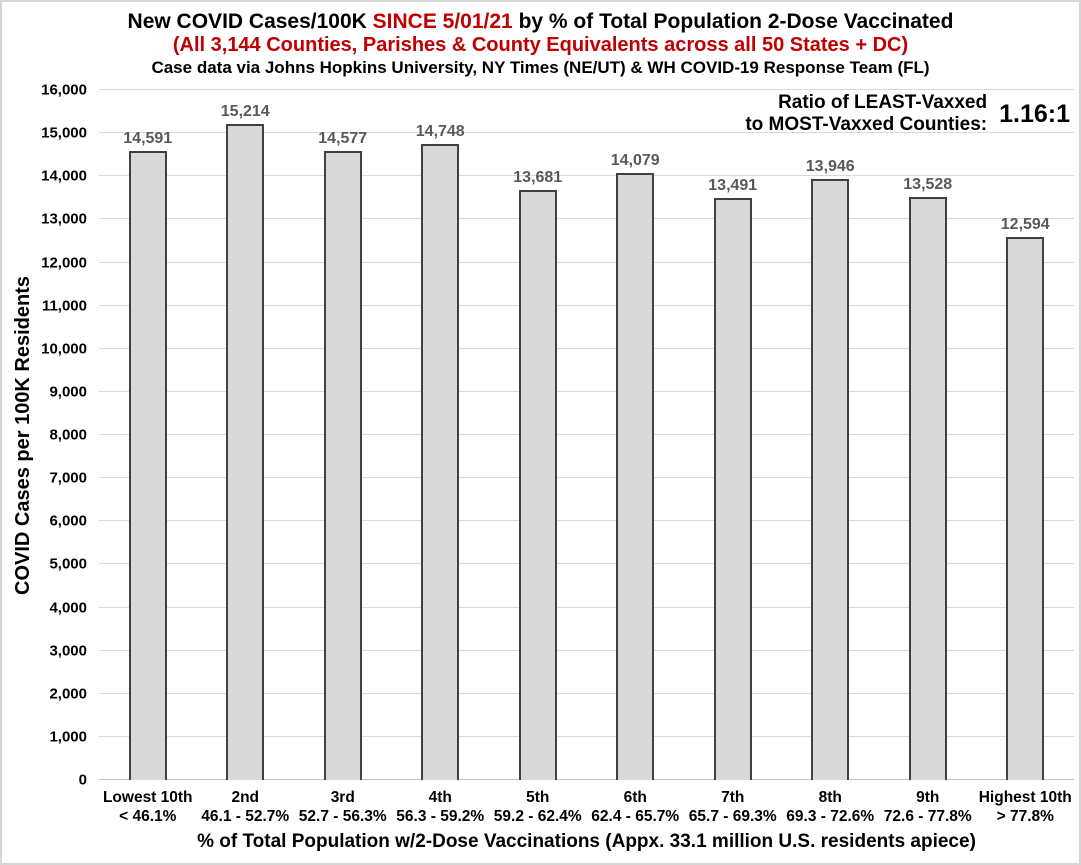 The width and height of the screenshot is (1081, 865). What do you see at coordinates (830, 469) in the screenshot?
I see `bar: 13,946` at bounding box center [830, 469].